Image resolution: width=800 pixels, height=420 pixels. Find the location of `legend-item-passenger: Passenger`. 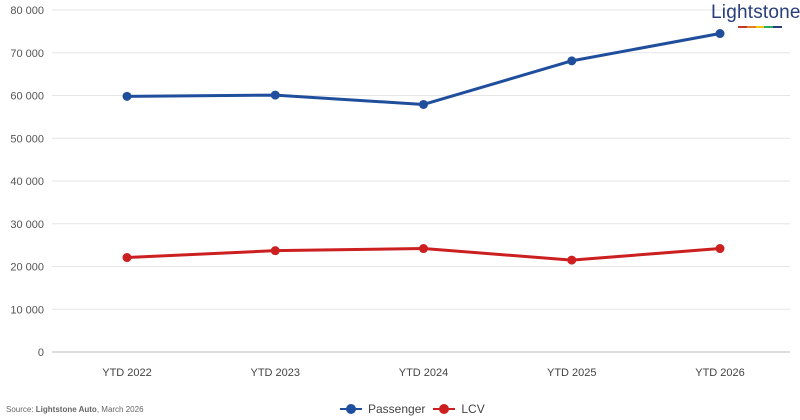

legend-item-passenger: Passenger is located at coordinates (382, 409).